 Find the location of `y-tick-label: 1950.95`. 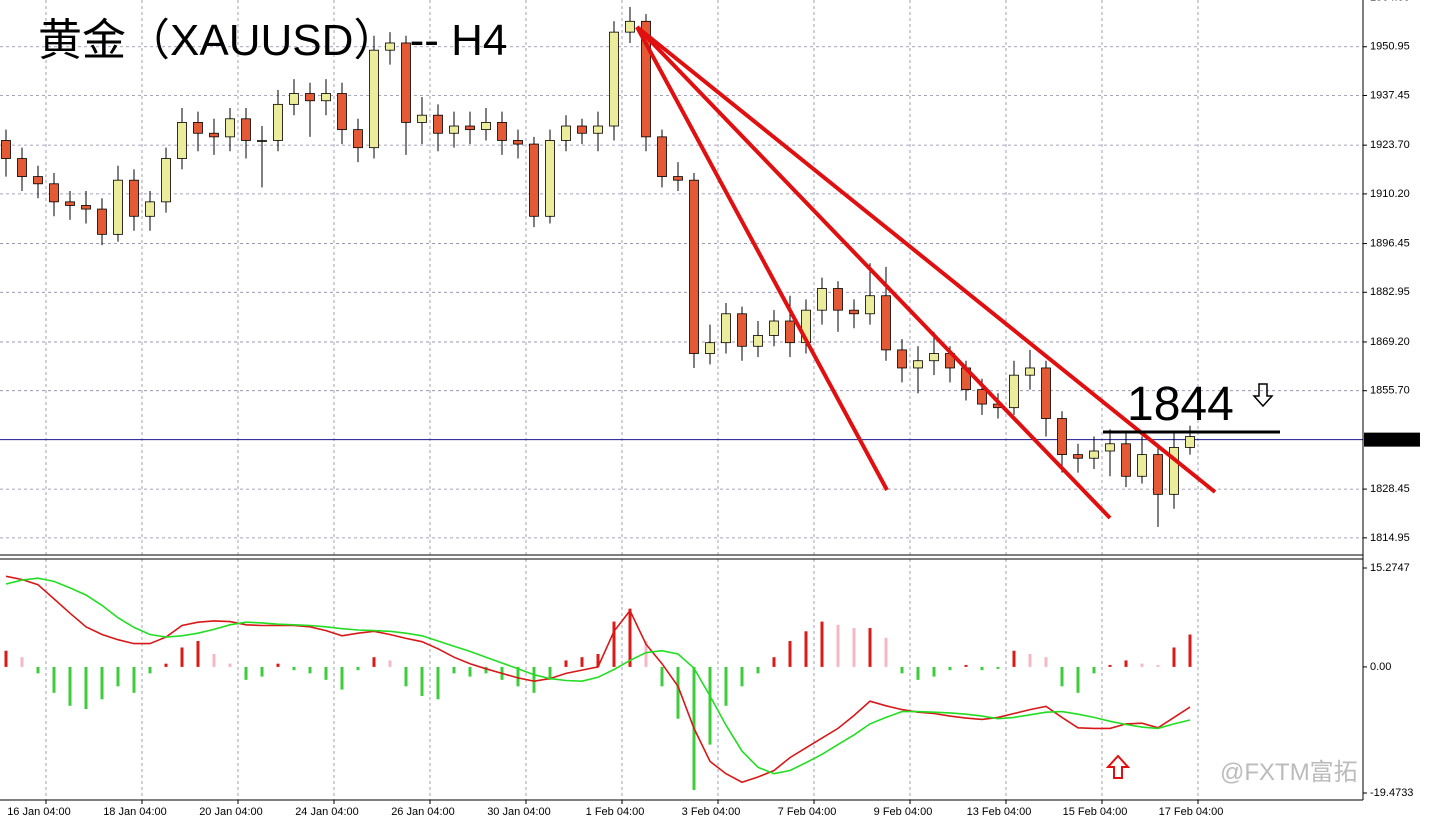

y-tick-label: 1950.95 is located at coordinates (1390, 47).